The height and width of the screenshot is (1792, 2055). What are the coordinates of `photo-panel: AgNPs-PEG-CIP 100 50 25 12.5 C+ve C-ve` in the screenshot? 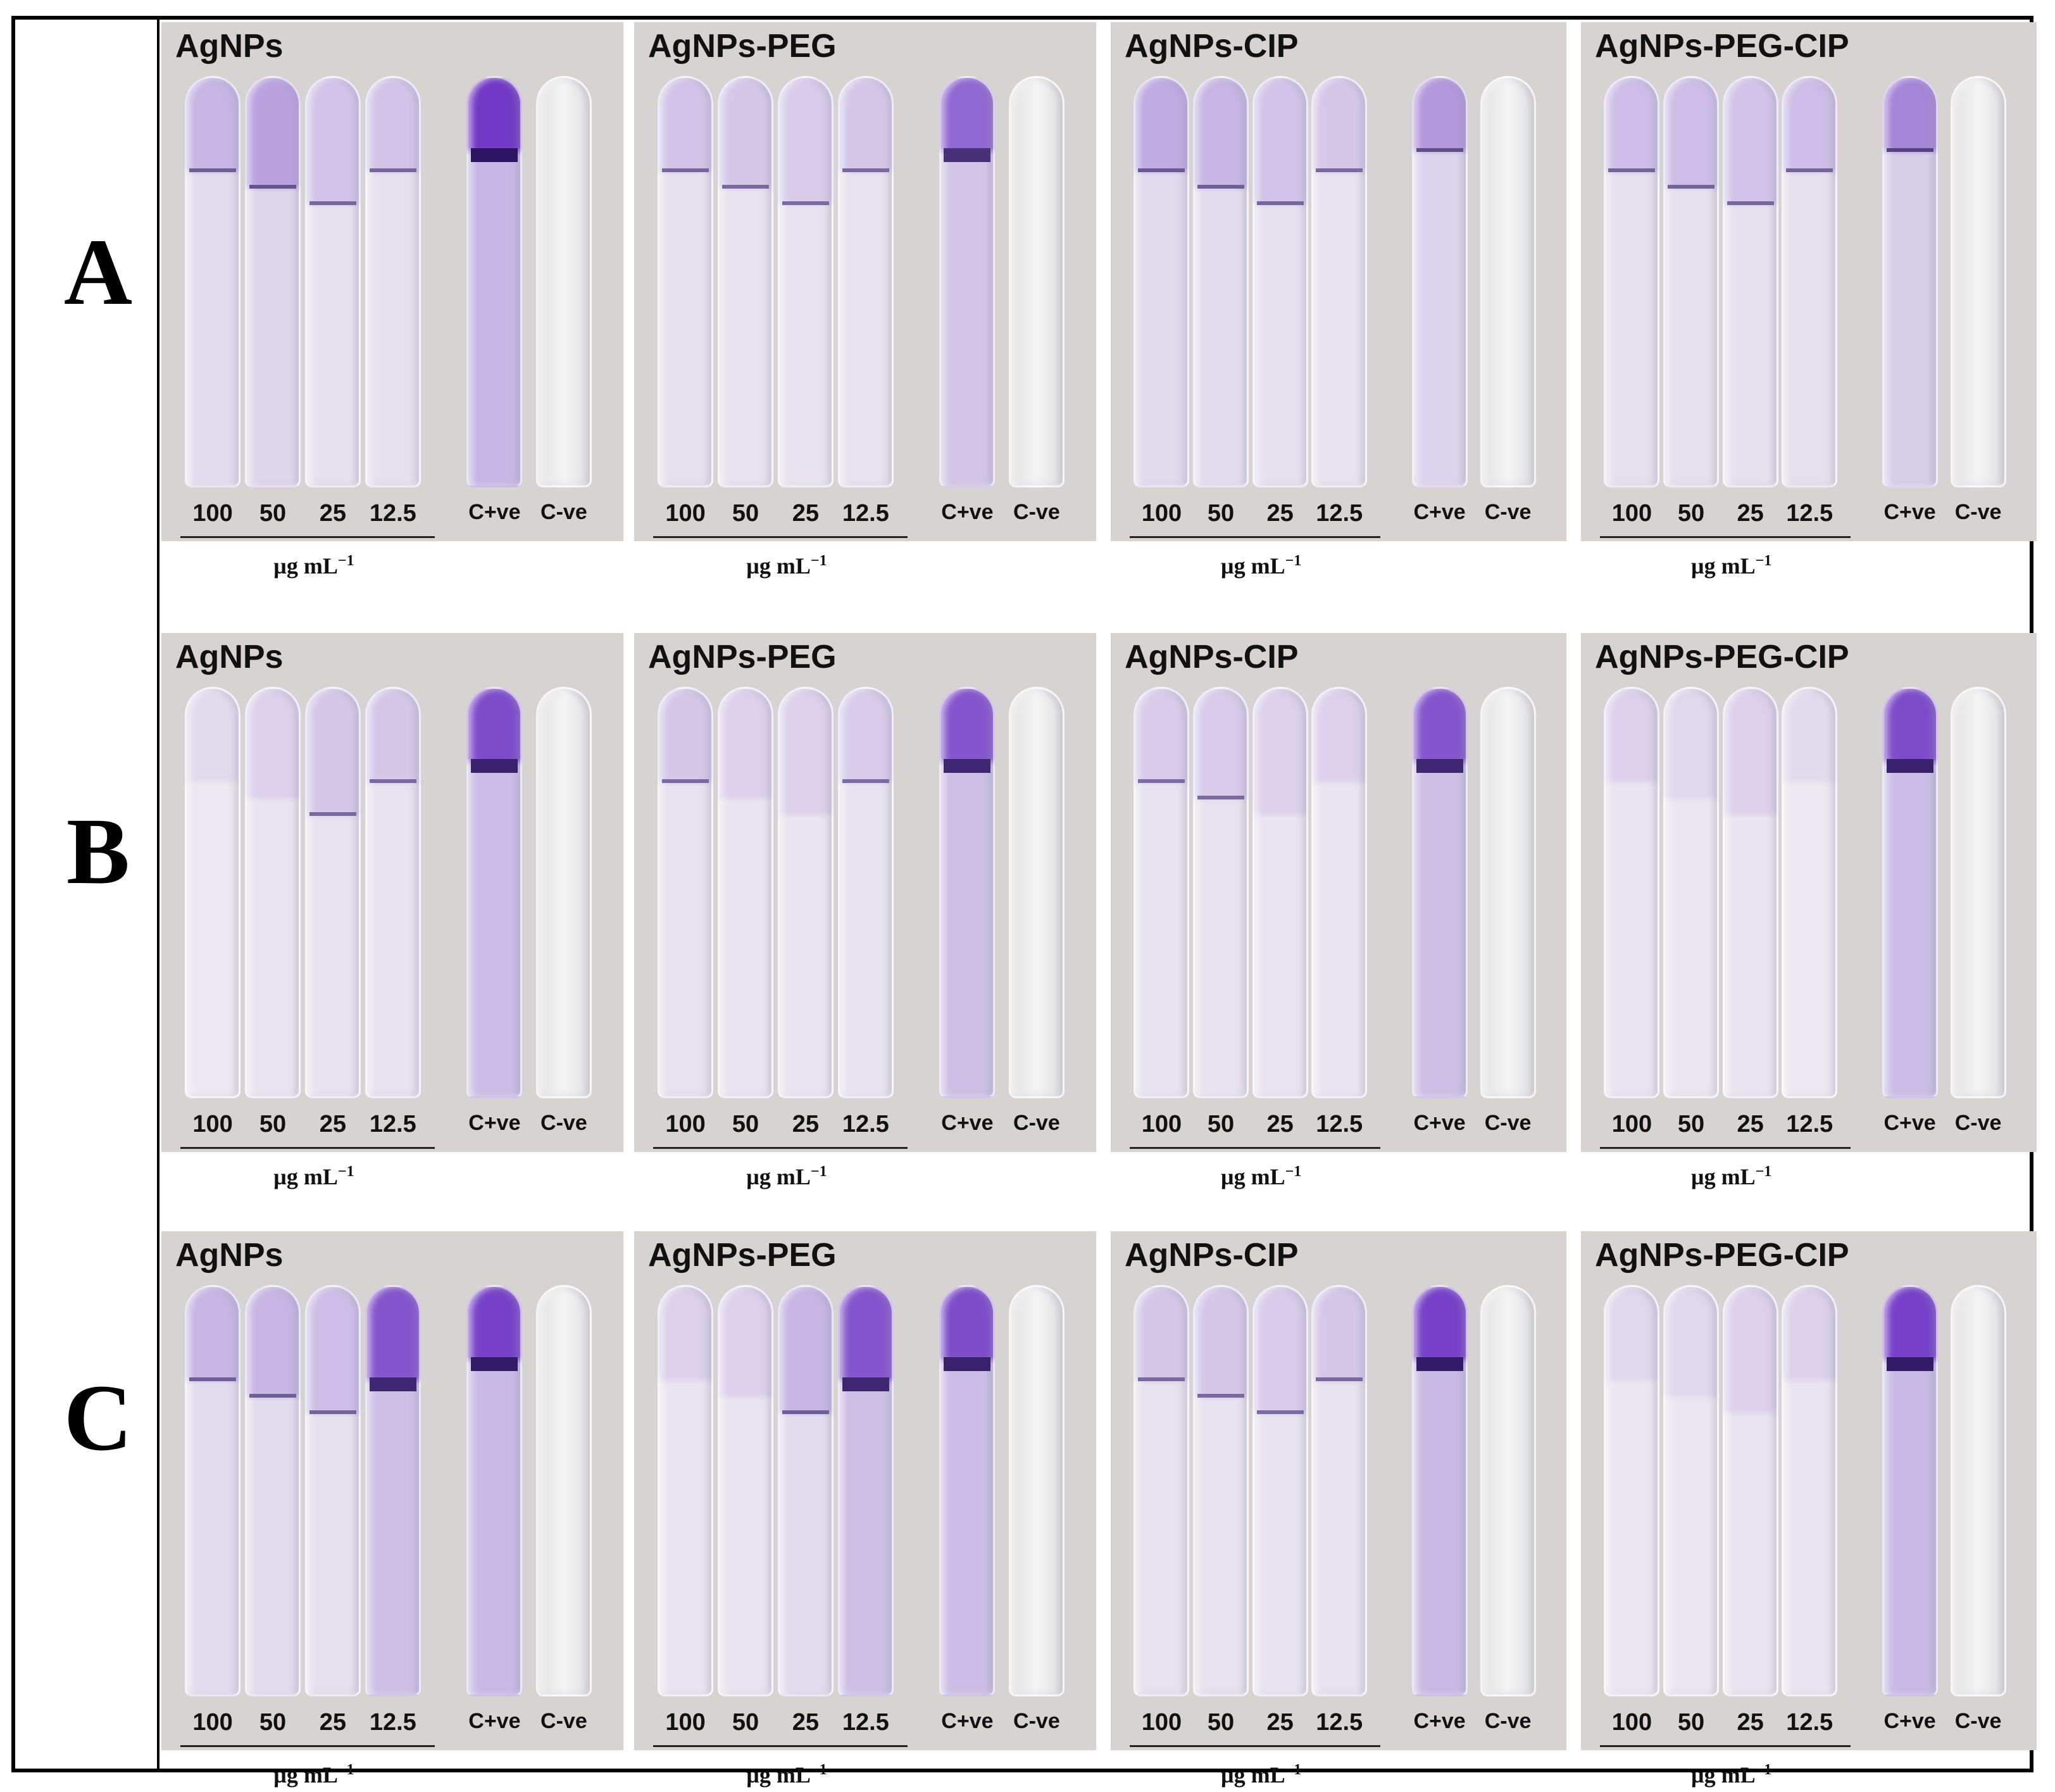 It's located at (1809, 281).